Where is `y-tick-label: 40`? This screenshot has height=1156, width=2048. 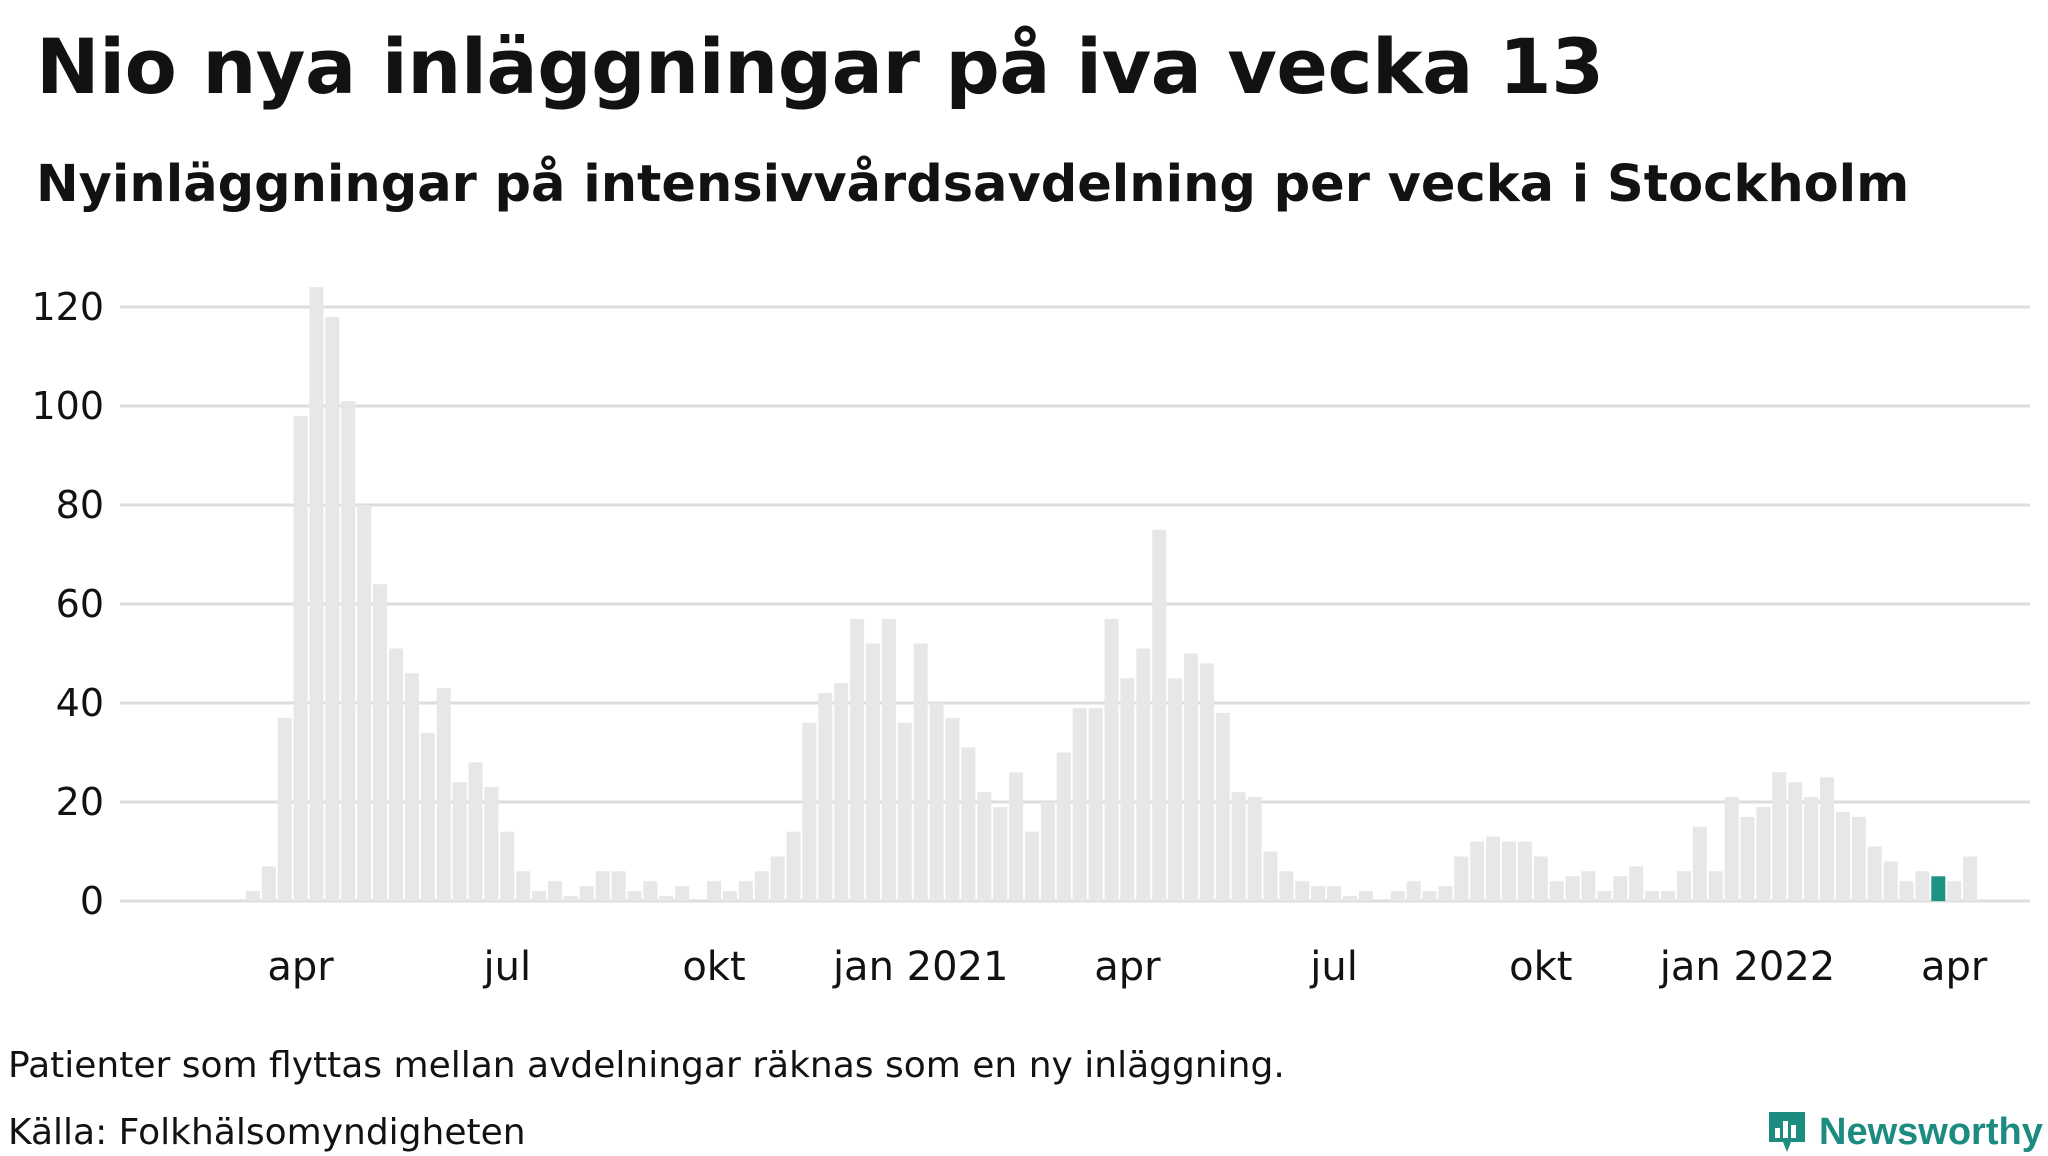
y-tick-label: 40 is located at coordinates (80, 703).